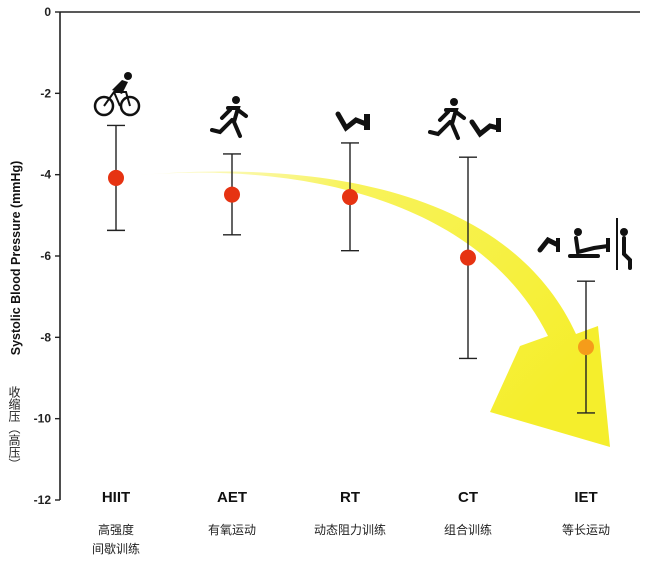  Describe the element at coordinates (584, 244) in the screenshot. I see `isometric-exercise-icon` at that location.